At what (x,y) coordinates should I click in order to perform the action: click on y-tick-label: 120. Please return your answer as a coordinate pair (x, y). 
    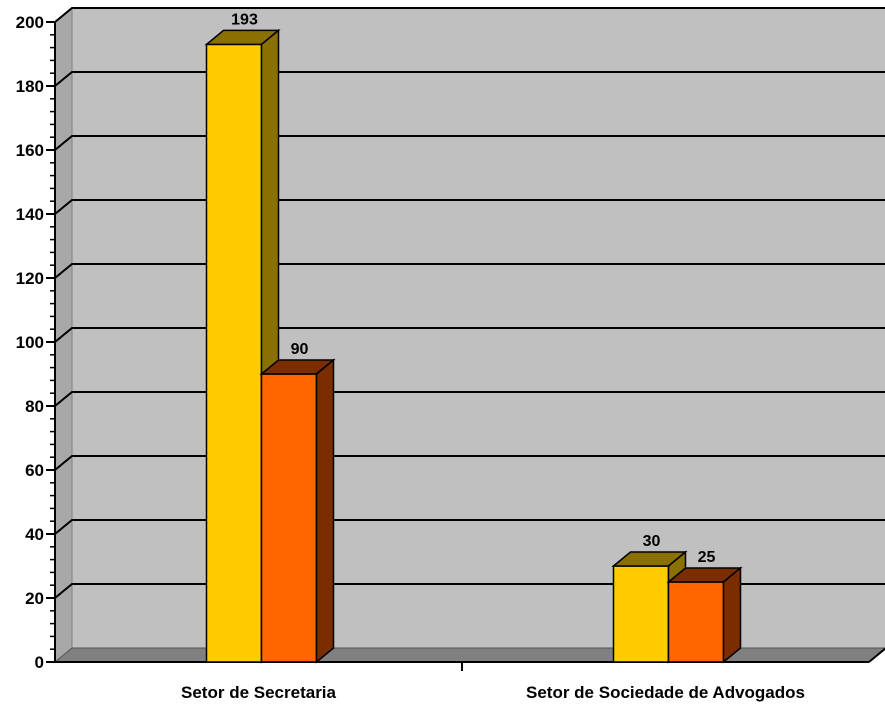
    Looking at the image, I should click on (30, 278).